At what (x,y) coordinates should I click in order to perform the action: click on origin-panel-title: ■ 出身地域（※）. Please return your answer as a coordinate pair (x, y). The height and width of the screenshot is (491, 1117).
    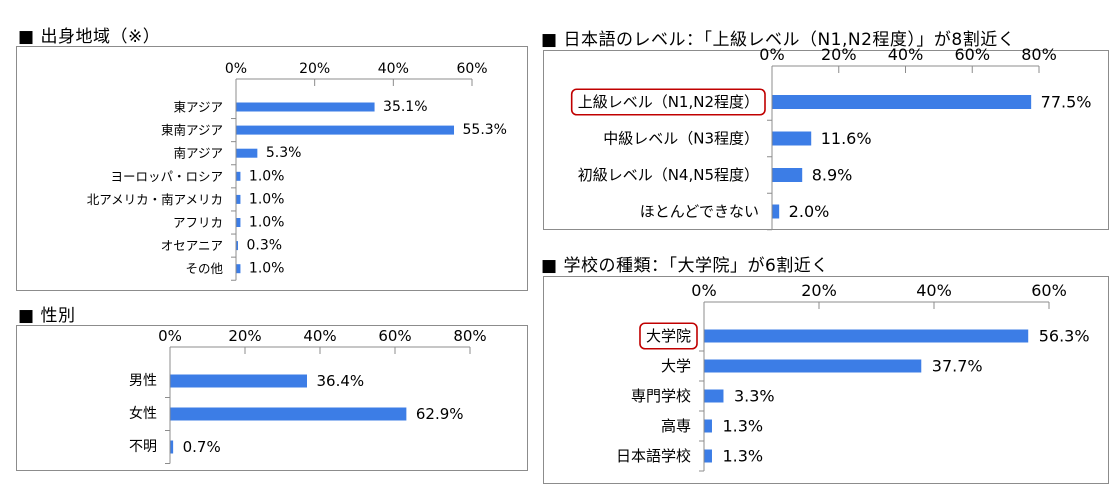
    Looking at the image, I should click on (89, 37).